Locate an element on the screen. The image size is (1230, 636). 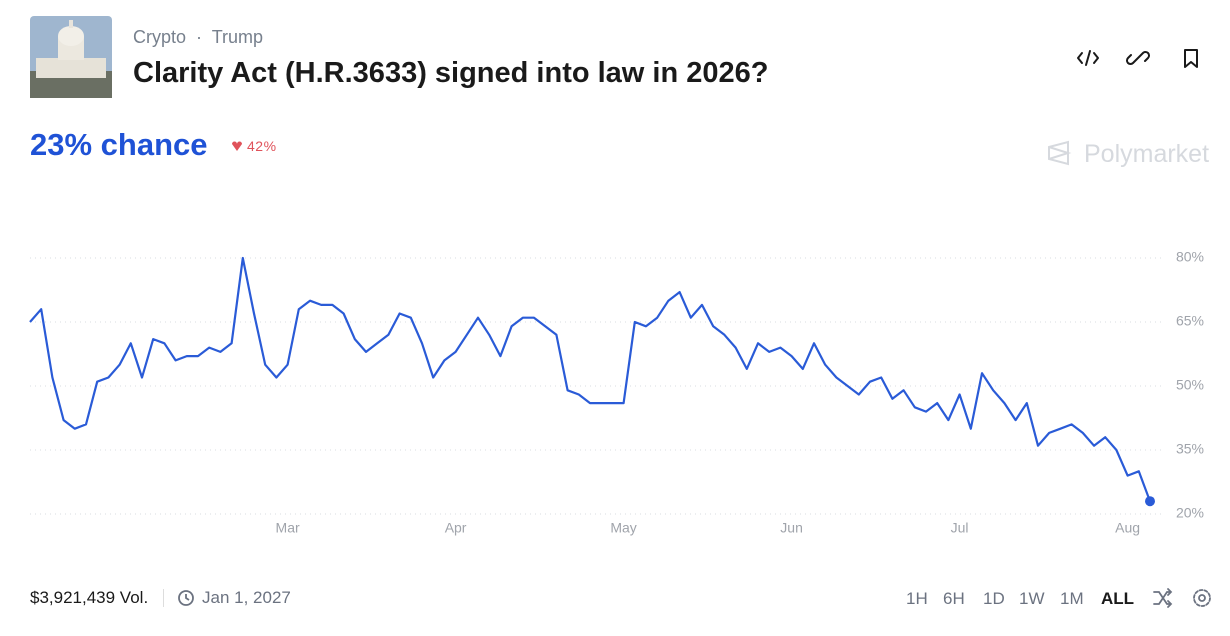
x-tick-label: May is located at coordinates (623, 528).